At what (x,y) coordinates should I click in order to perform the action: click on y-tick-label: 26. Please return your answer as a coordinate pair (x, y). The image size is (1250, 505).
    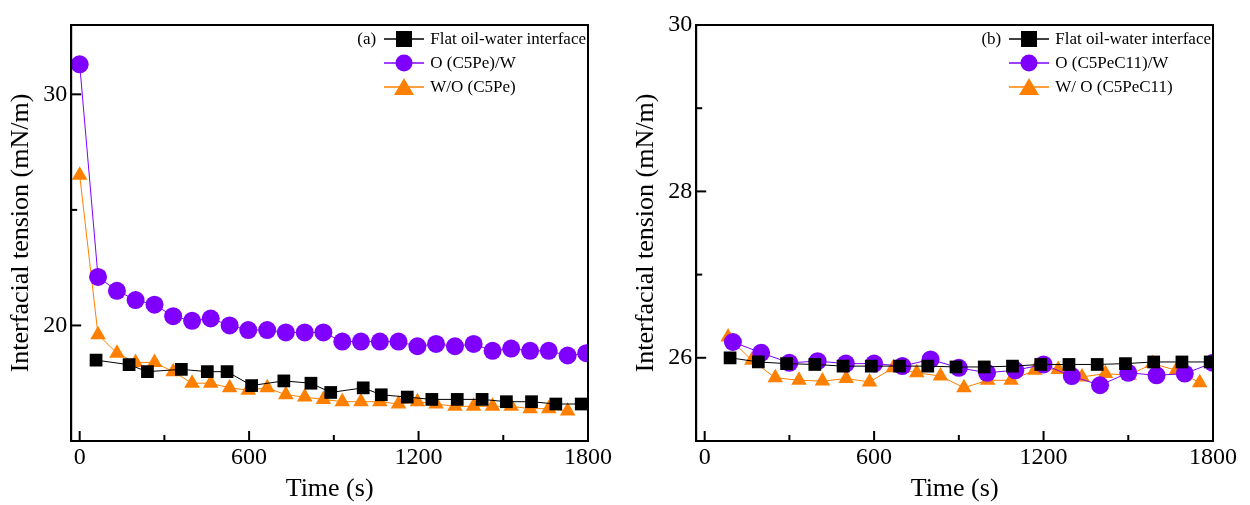
    Looking at the image, I should click on (680, 356).